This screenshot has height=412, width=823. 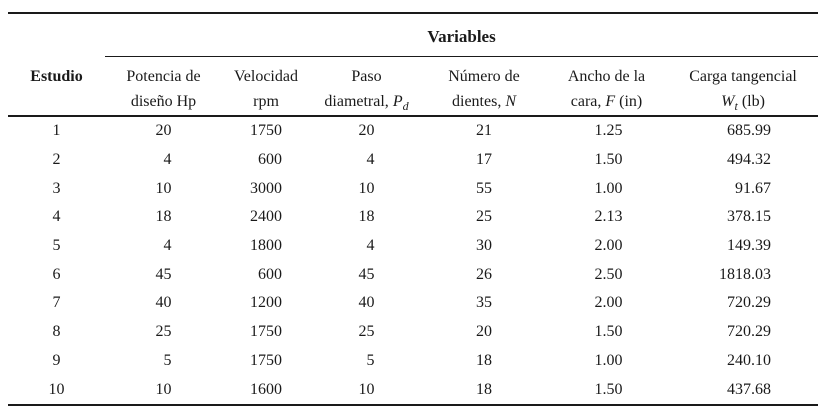 What do you see at coordinates (743, 274) in the screenshot?
I see `cell-carga: 1818.03` at bounding box center [743, 274].